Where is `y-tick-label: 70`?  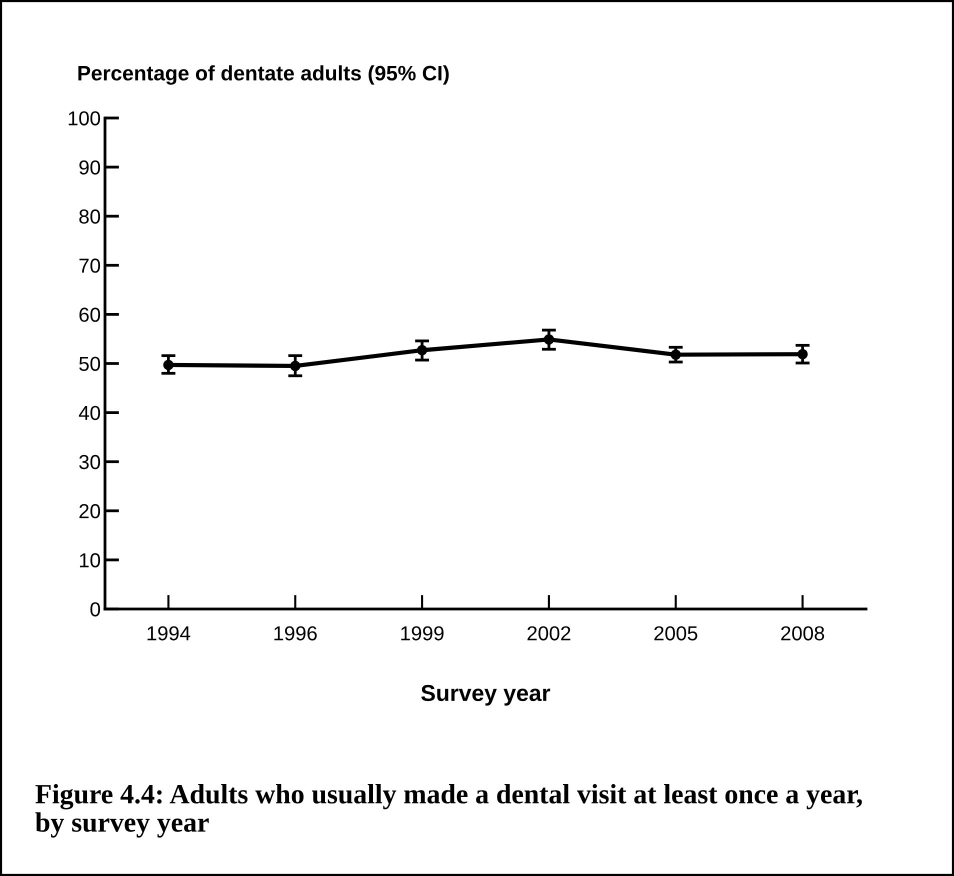
y-tick-label: 70 is located at coordinates (89, 265).